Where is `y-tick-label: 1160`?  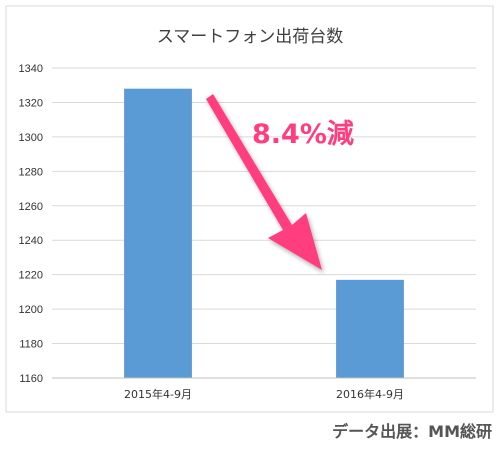
y-tick-label: 1160 is located at coordinates (31, 379).